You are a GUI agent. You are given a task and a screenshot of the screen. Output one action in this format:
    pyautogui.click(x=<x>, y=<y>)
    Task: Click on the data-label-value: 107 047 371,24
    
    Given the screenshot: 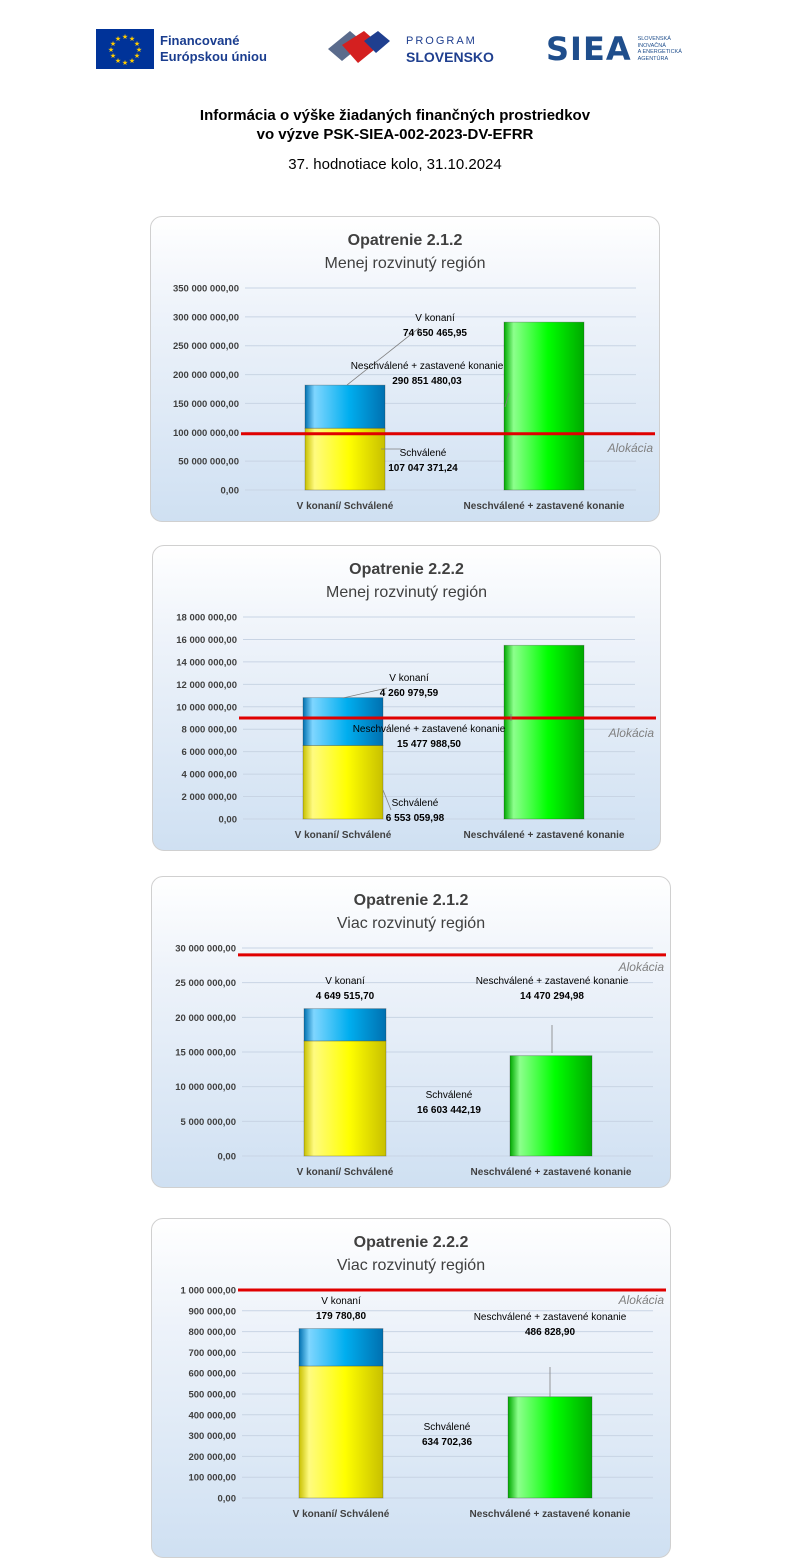 What is the action you would take?
    pyautogui.click(x=423, y=468)
    